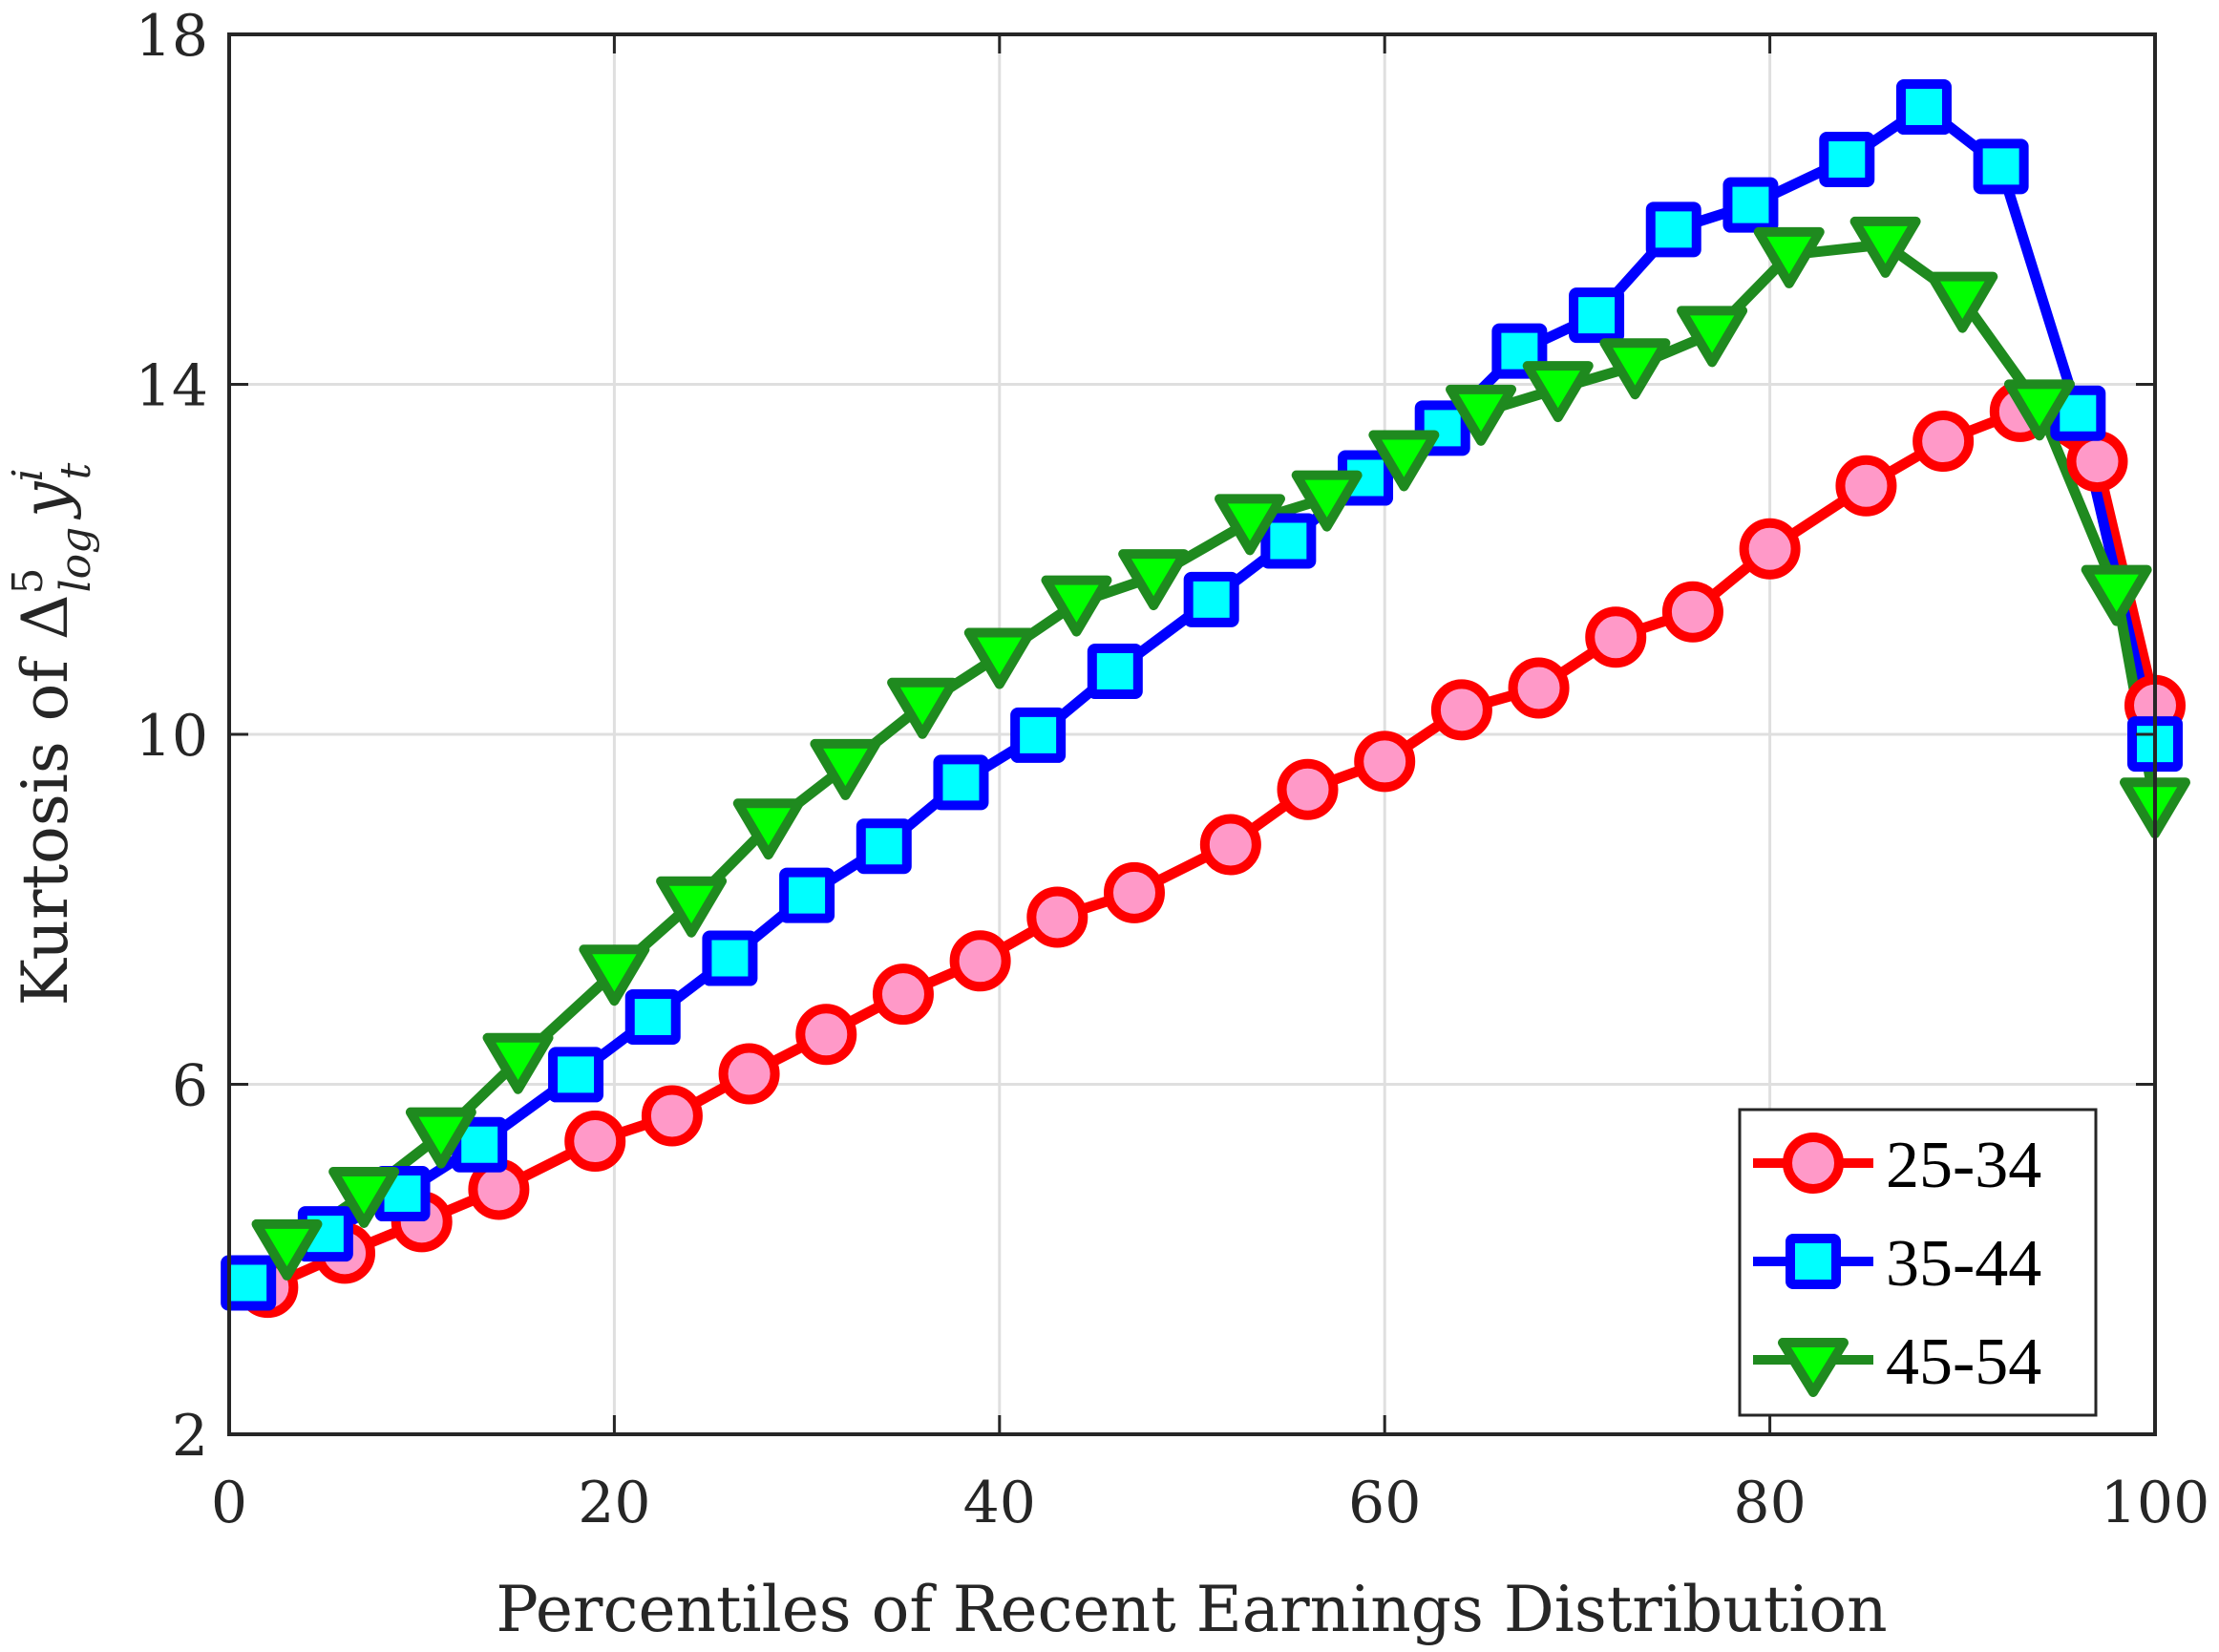 The height and width of the screenshot is (1652, 2219). What do you see at coordinates (1813, 1367) in the screenshot?
I see `triangle-down-marker-icon` at bounding box center [1813, 1367].